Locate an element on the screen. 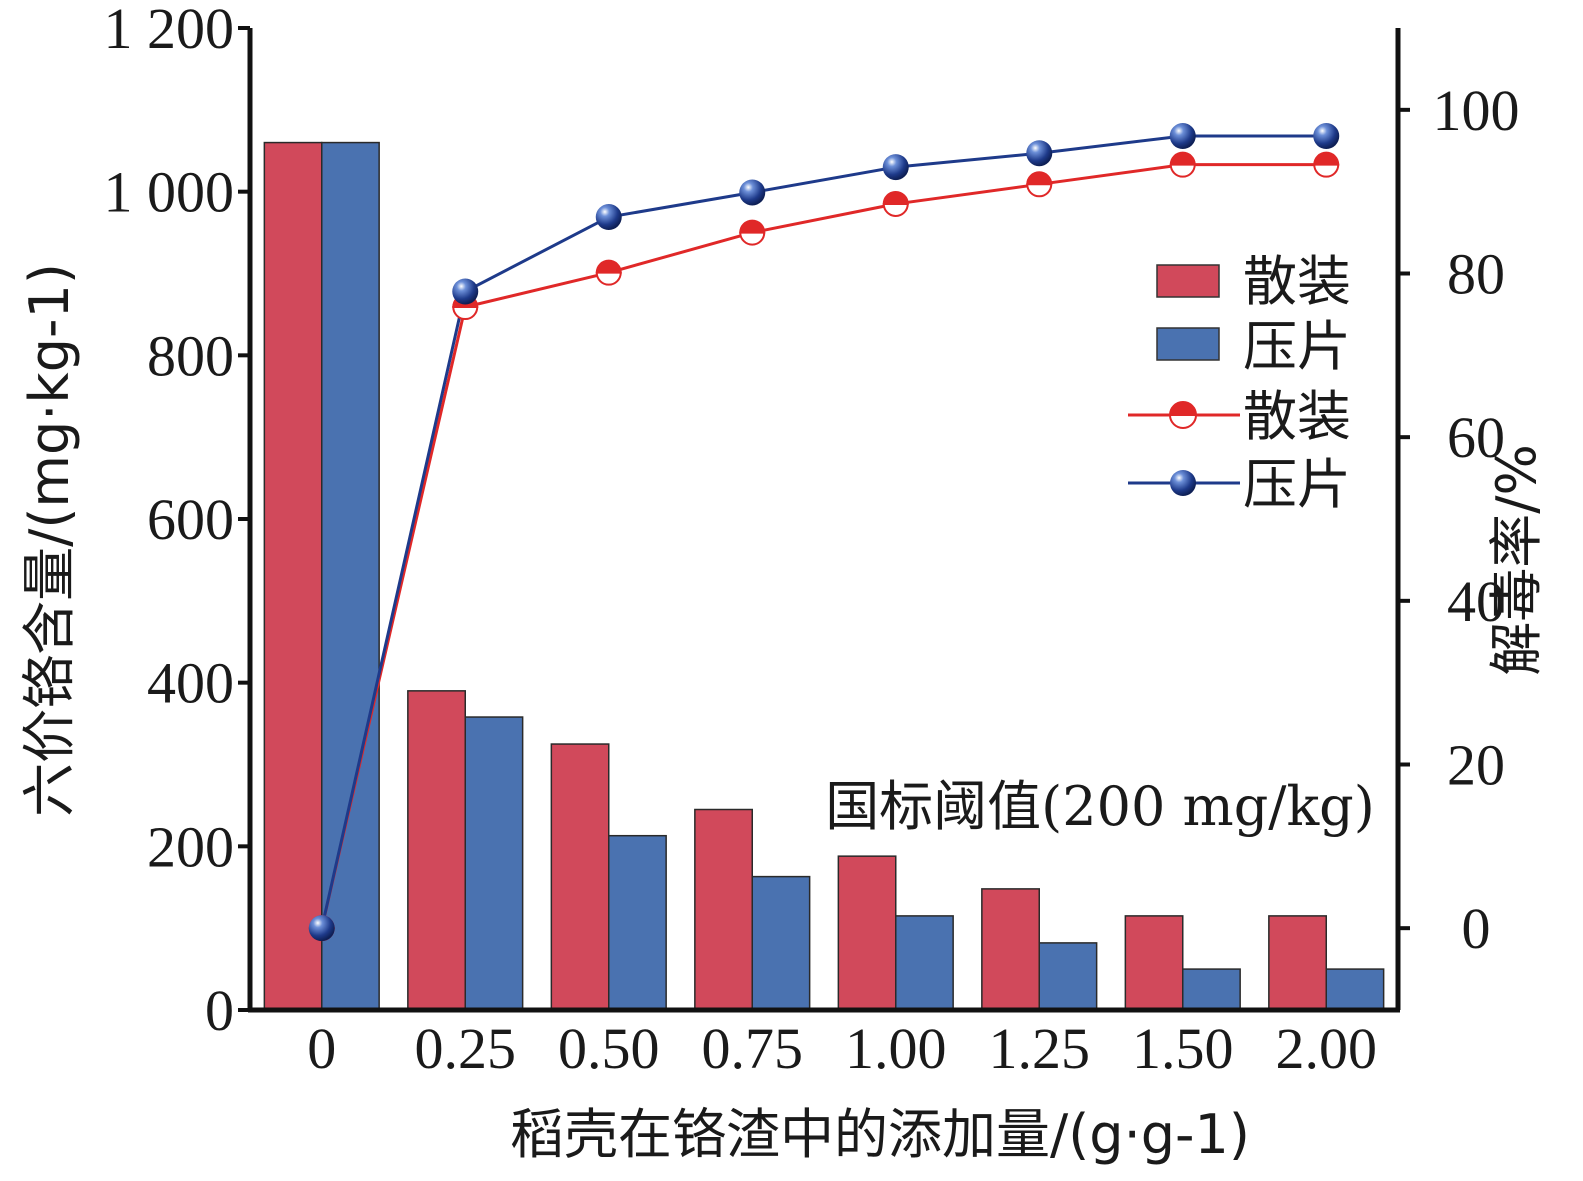 Image resolution: width=1583 pixels, height=1181 pixels. right-axis-ticks: 0 20 40 60 80 100 is located at coordinates (1459, 519).